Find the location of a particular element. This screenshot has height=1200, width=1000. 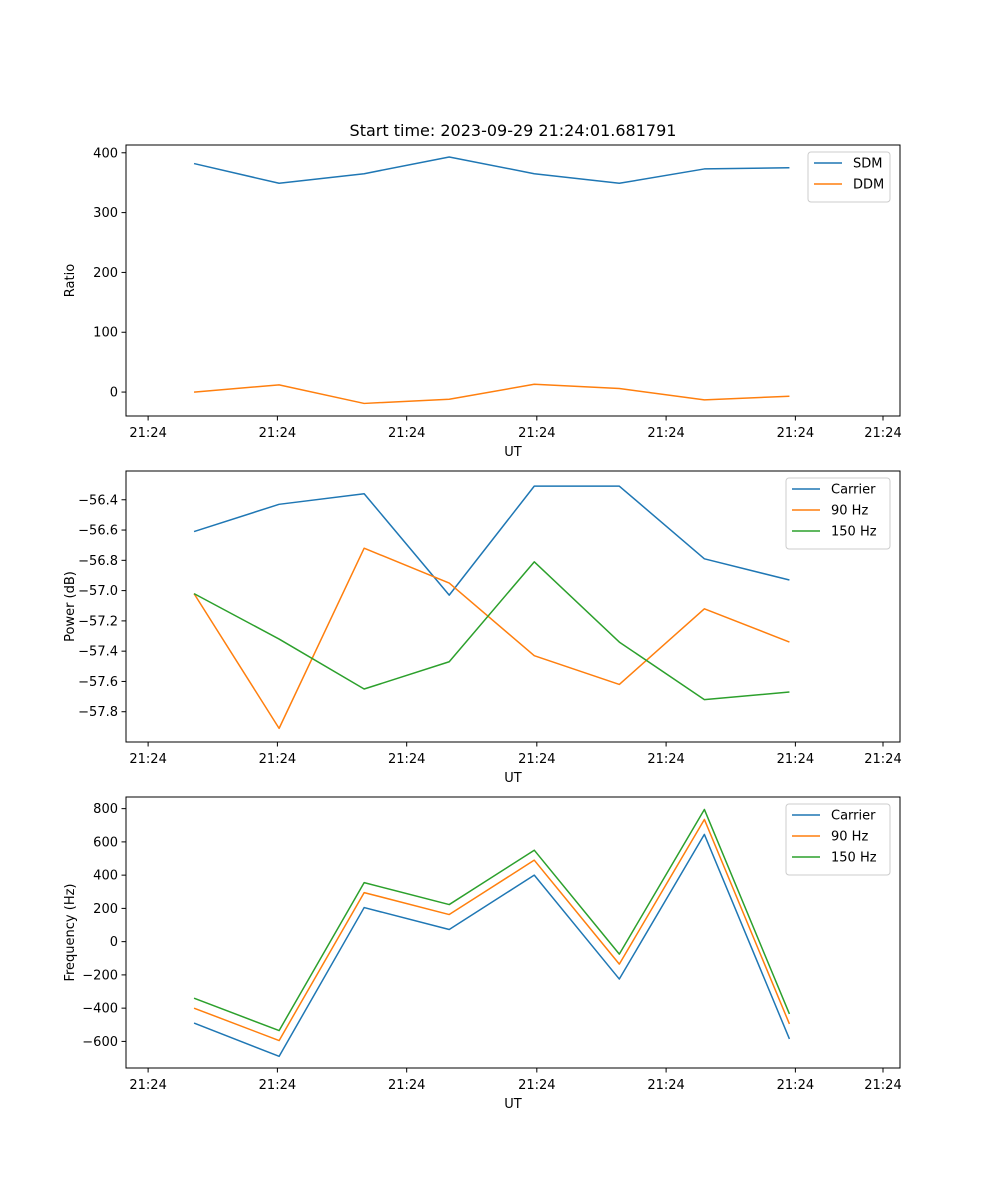

legend-box is located at coordinates (849, 177).